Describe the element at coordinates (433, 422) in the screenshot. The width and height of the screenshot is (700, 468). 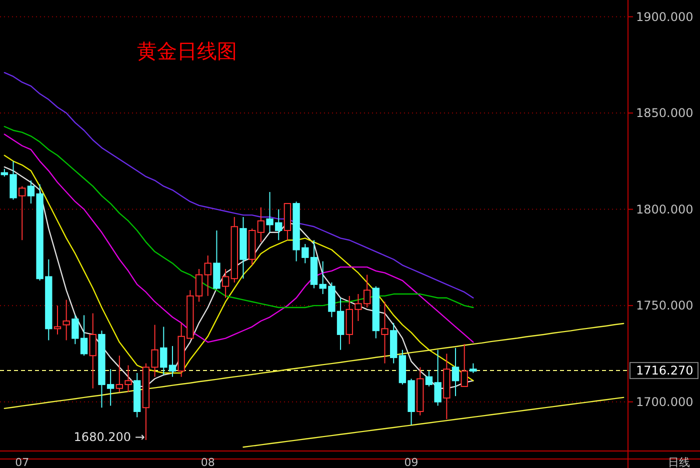
I see `line-series` at that location.